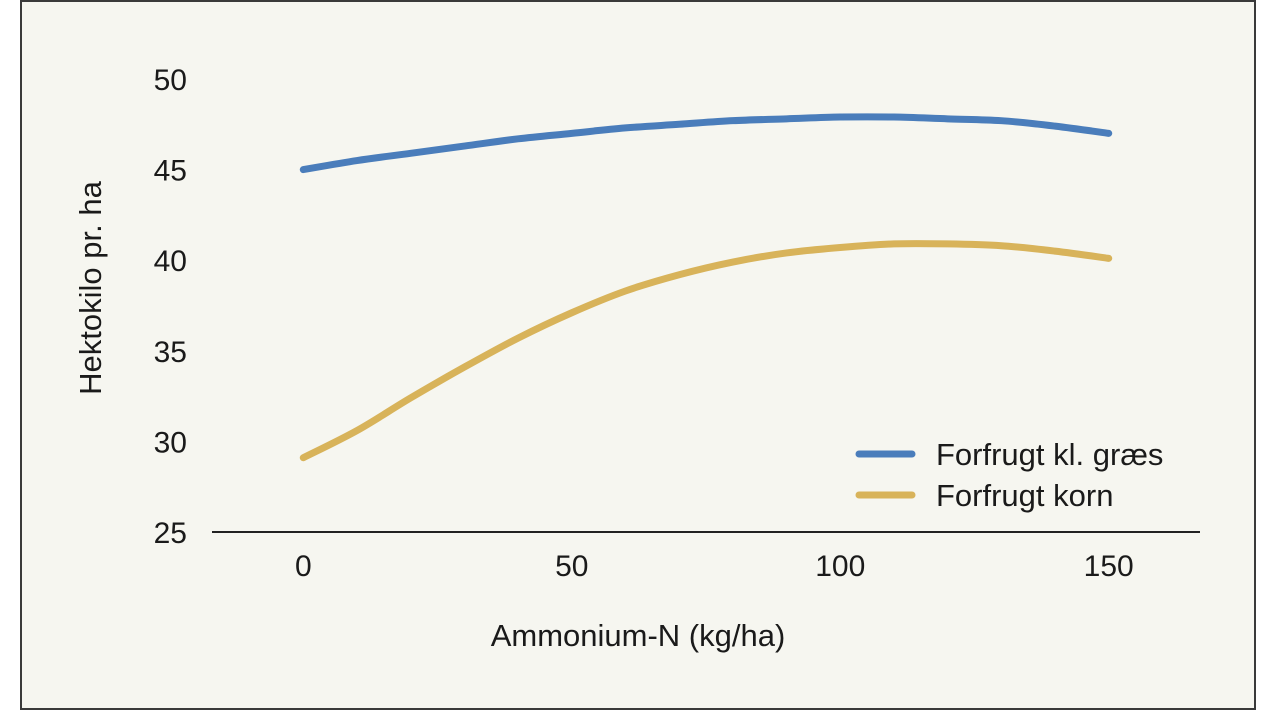 The width and height of the screenshot is (1280, 720). What do you see at coordinates (303, 566) in the screenshot?
I see `x-tick-label: 0` at bounding box center [303, 566].